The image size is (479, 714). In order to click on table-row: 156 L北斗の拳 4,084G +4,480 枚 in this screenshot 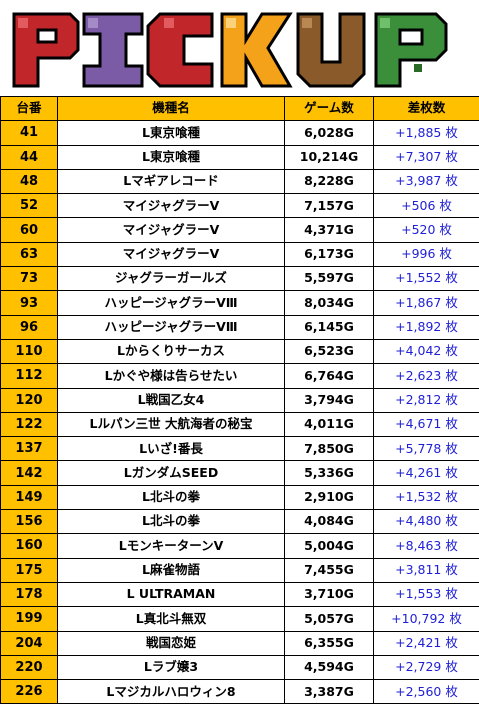, I will do `click(239, 522)`.